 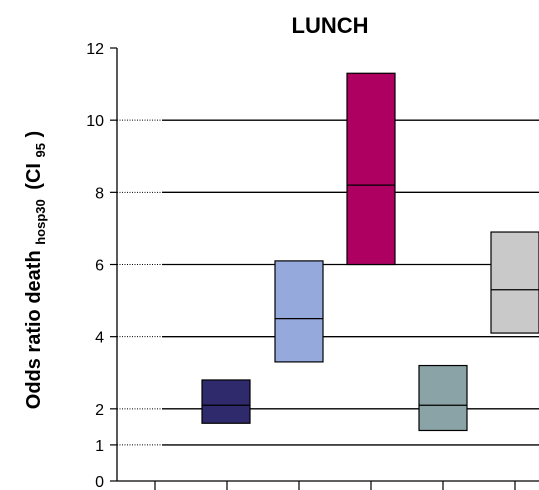 What do you see at coordinates (40, 222) in the screenshot?
I see `y-axis-label-sub1: hosp30` at bounding box center [40, 222].